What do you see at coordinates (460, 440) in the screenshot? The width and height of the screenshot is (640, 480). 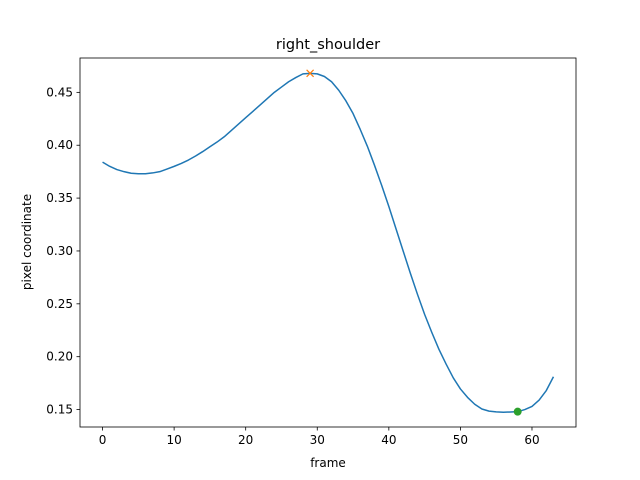 I see `x-tick-label: 50` at bounding box center [460, 440].